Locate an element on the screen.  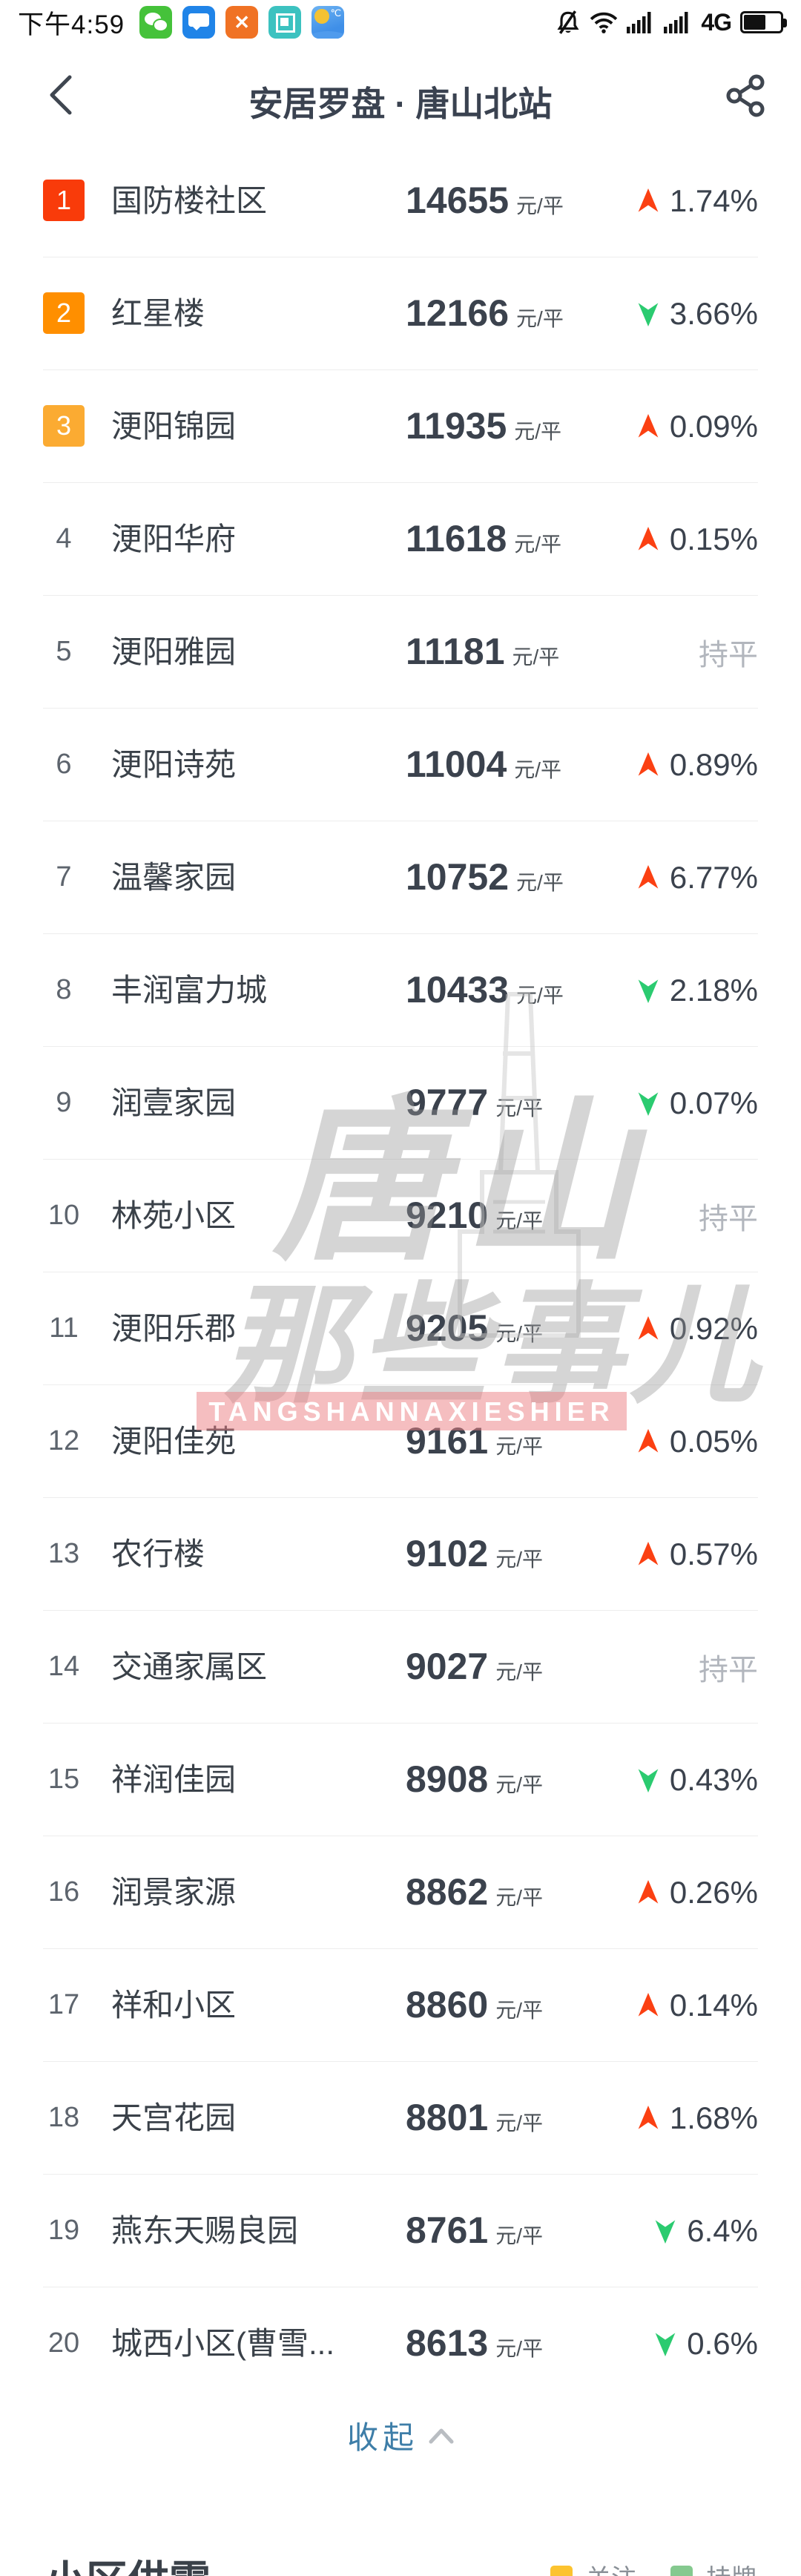
status-bar: 下午4:59 ℃ is located at coordinates (400, 21).